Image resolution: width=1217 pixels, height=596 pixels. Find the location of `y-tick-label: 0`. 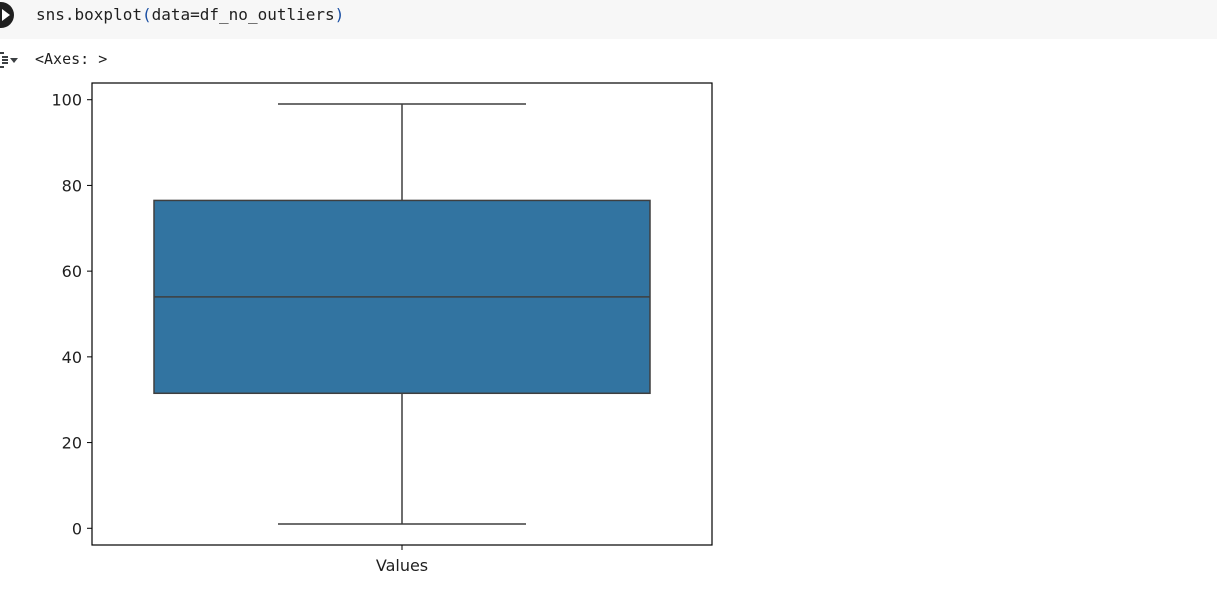

y-tick-label: 0 is located at coordinates (77, 528).